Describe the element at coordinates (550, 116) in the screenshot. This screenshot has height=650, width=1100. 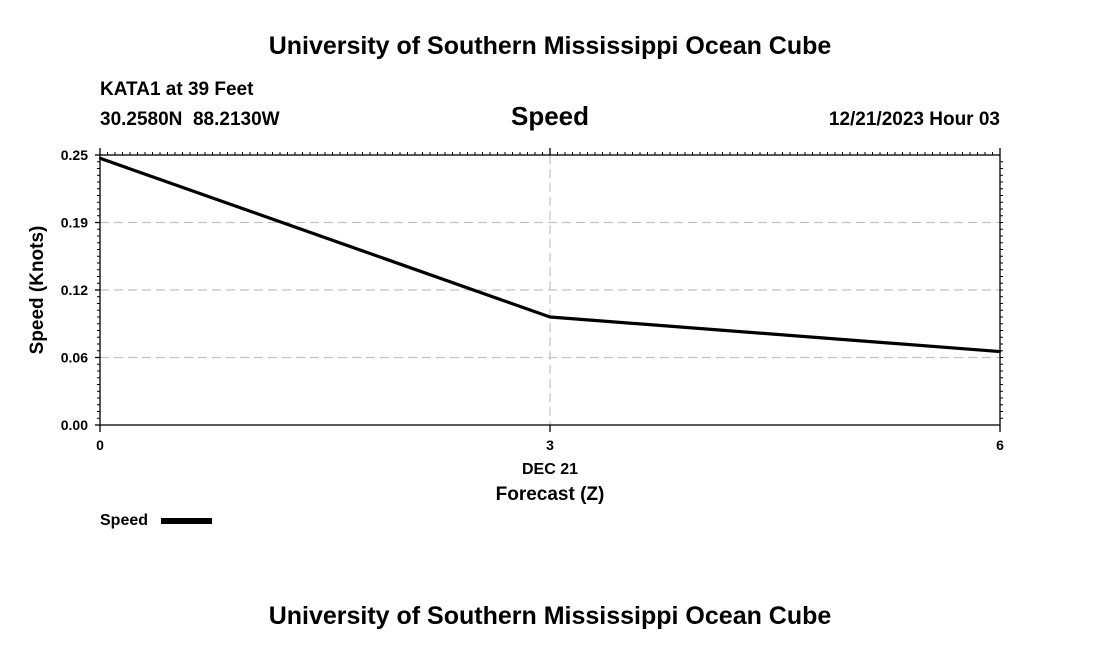
I see `variable-title: Speed` at that location.